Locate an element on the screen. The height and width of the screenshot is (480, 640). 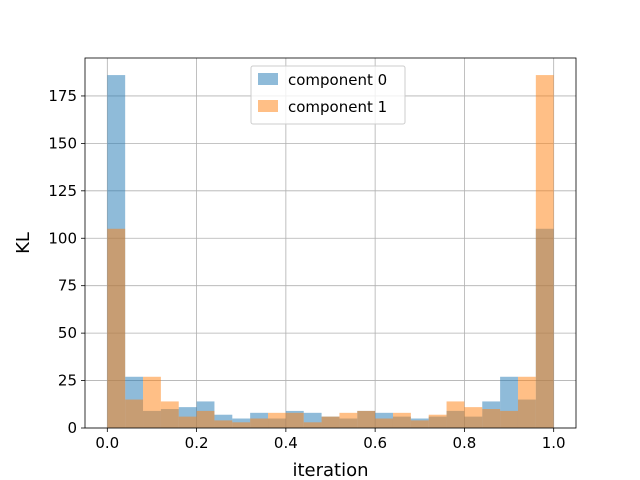
legend-box is located at coordinates (328, 95).